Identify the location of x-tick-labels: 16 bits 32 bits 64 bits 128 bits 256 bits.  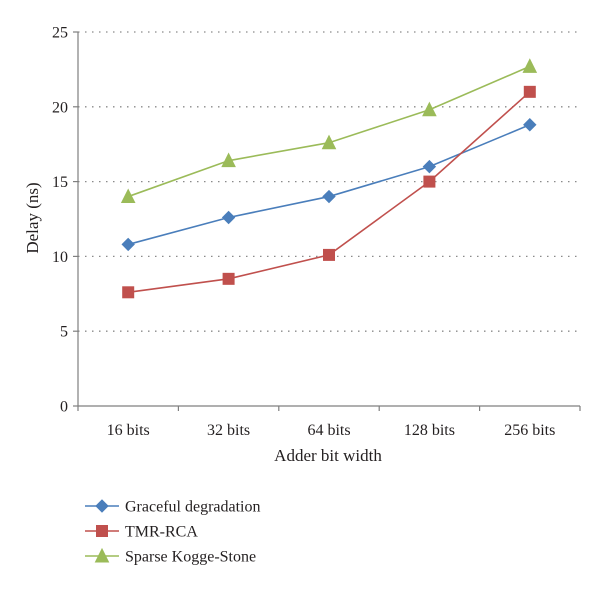
(331, 430).